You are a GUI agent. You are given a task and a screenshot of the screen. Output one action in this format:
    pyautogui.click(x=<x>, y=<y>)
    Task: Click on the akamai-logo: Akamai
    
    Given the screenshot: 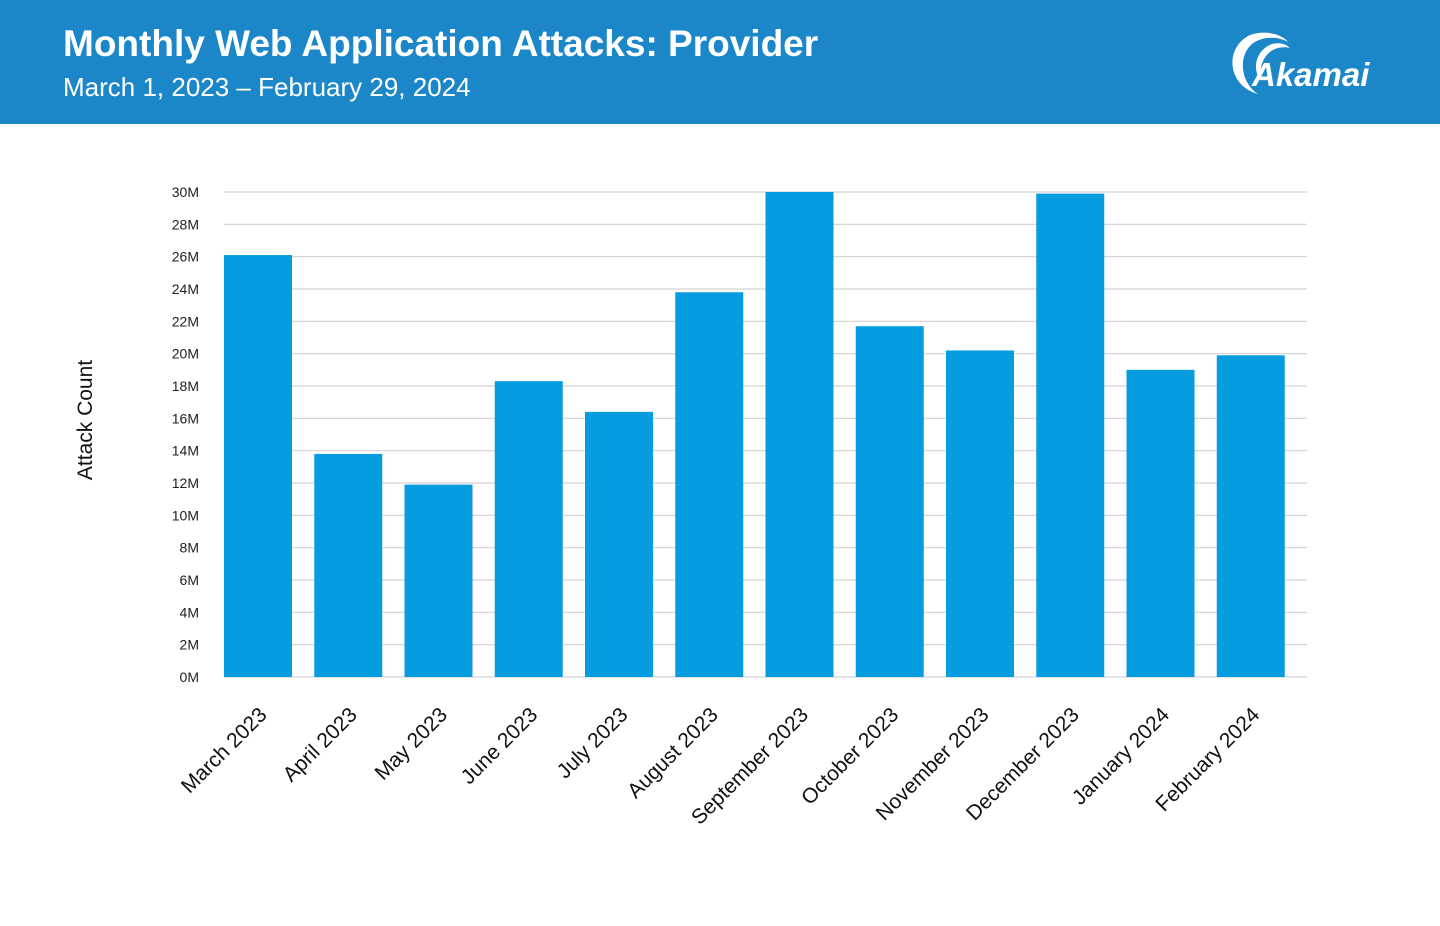 What is the action you would take?
    pyautogui.click(x=1301, y=63)
    